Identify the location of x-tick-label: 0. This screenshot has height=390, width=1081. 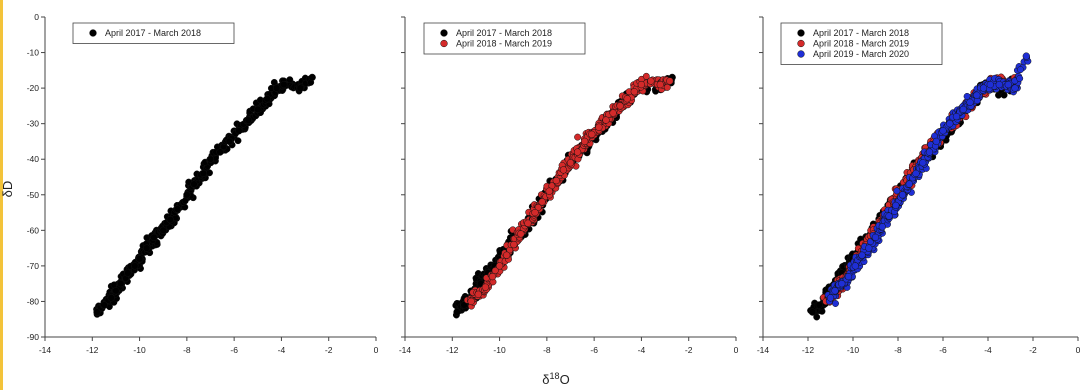
(376, 350).